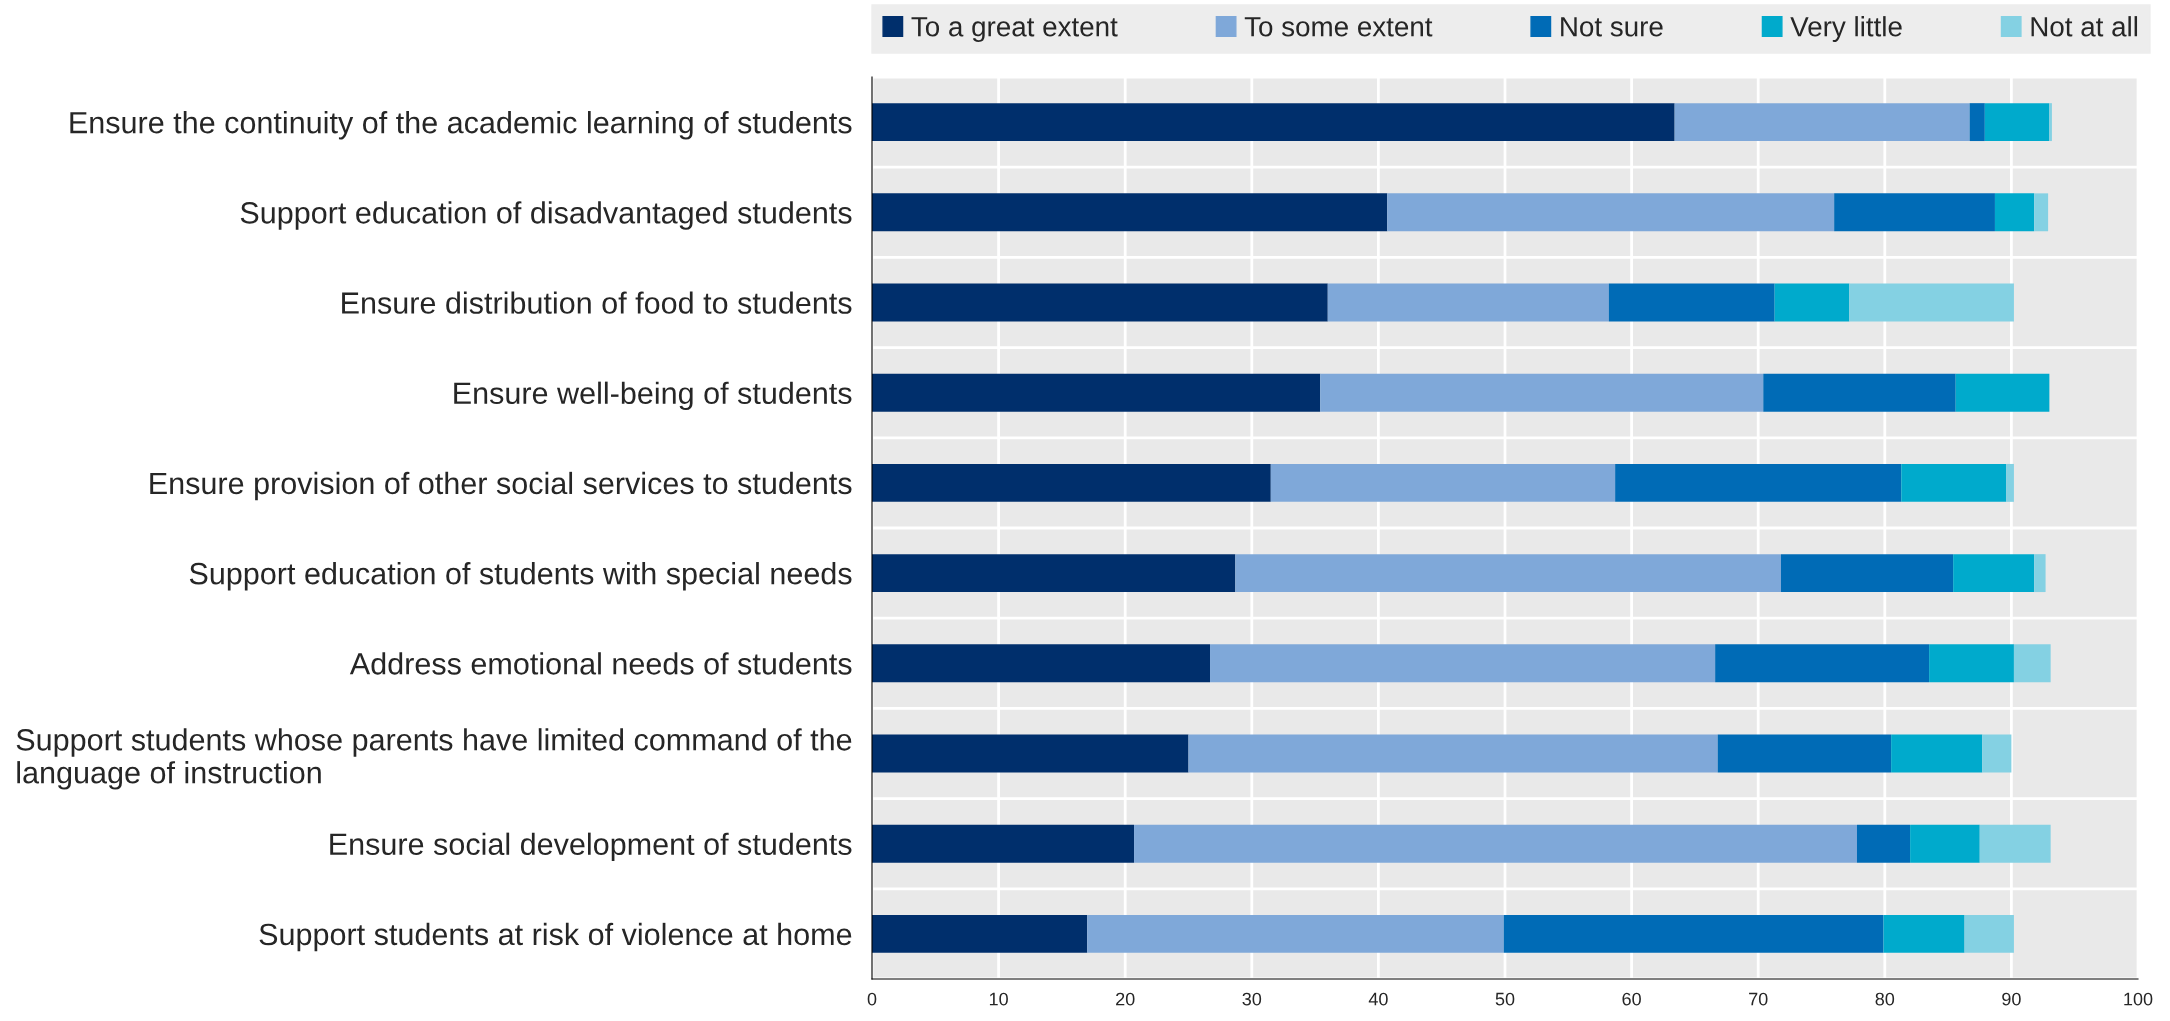 This screenshot has width=2170, height=1021. I want to click on x-tick-label: 50, so click(1505, 999).